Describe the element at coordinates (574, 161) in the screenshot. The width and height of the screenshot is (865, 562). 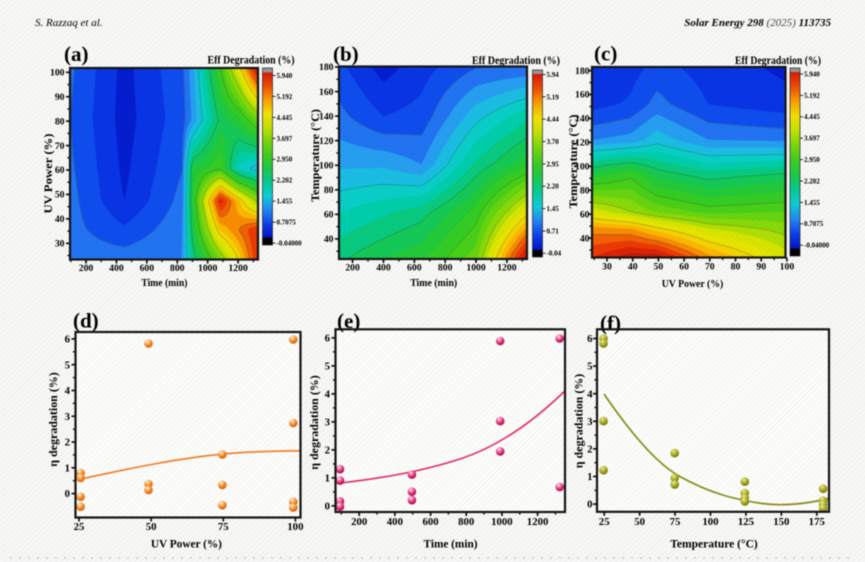
I see `svg-text: Temperature (°C)` at that location.